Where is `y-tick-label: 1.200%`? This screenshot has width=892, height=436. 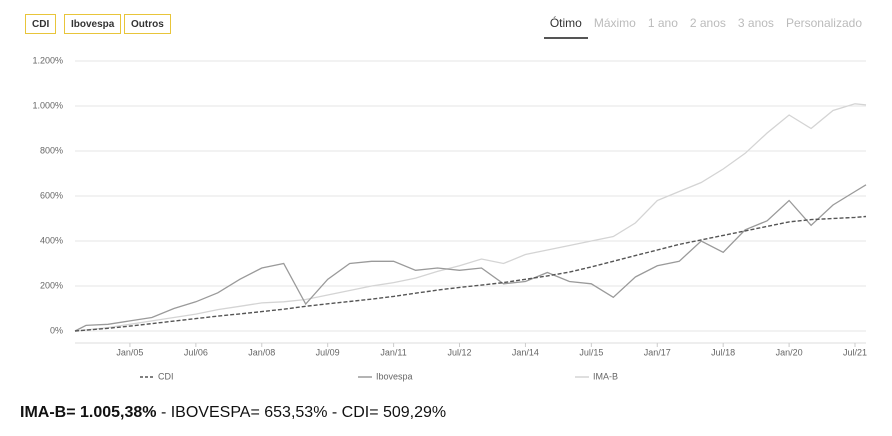 y-tick-label: 1.200% is located at coordinates (47, 60).